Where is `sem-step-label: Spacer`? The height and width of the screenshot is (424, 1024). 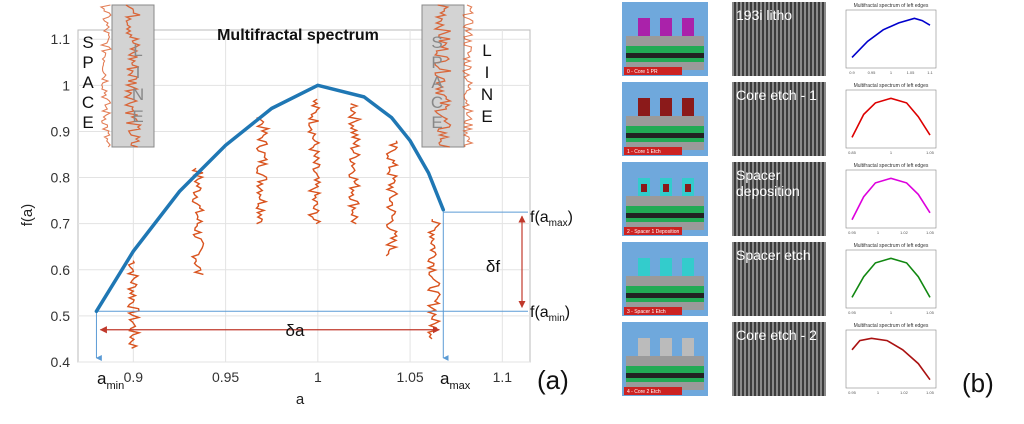
sem-step-label: Spacer is located at coordinates (758, 175).